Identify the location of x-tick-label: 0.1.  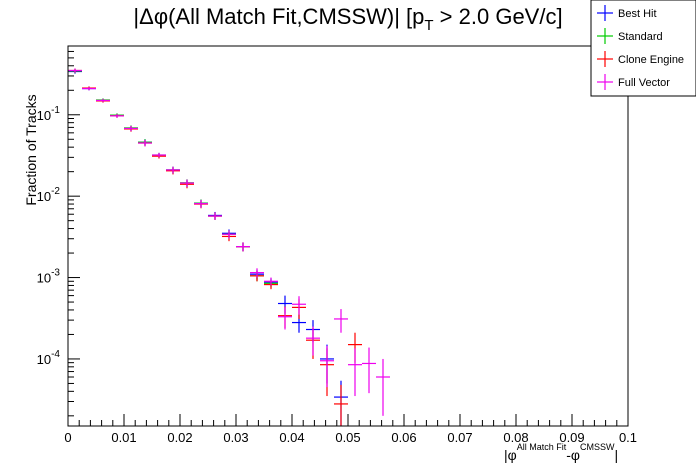
(628, 437).